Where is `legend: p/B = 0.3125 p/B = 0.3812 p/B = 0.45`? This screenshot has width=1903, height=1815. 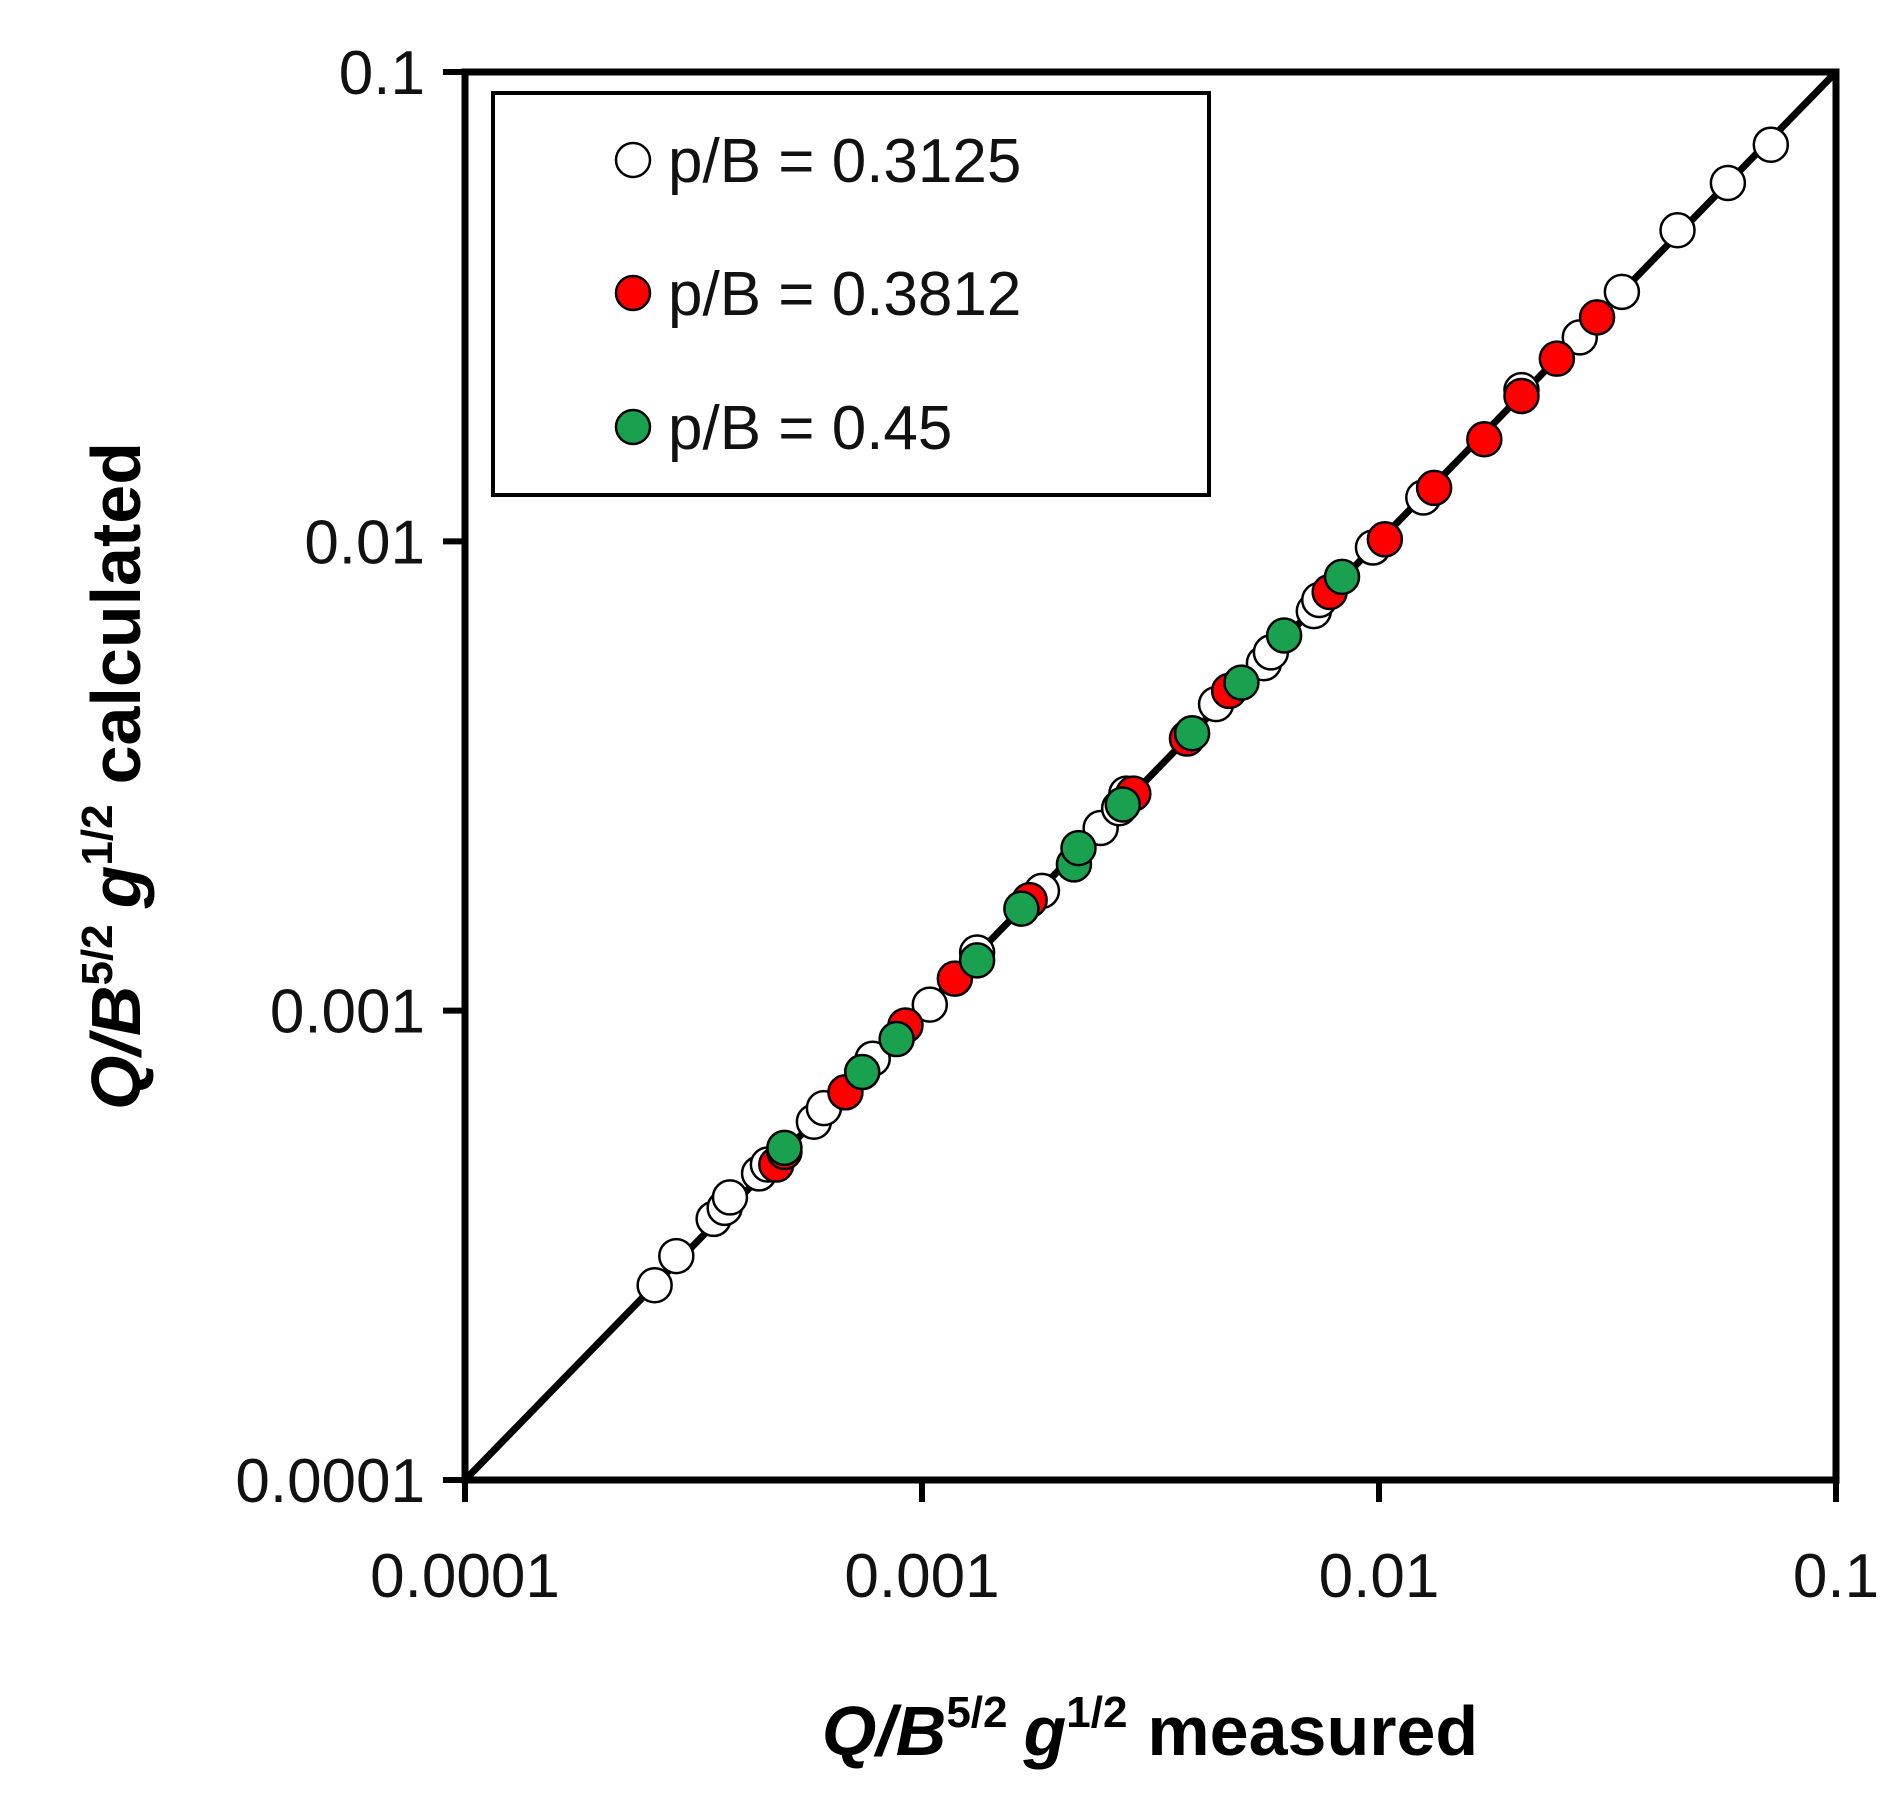 legend: p/B = 0.3125 p/B = 0.3812 p/B = 0.45 is located at coordinates (851, 294).